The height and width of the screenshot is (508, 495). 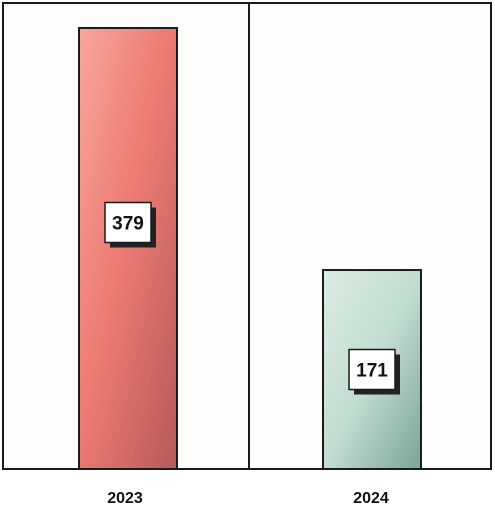 I want to click on data-label-2023: 379, so click(x=128, y=224).